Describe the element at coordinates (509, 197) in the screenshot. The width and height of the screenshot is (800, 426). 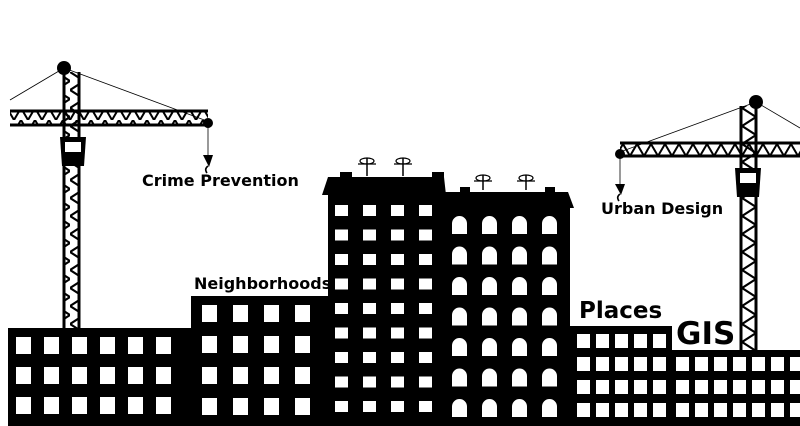
I see `tower-two-roof` at that location.